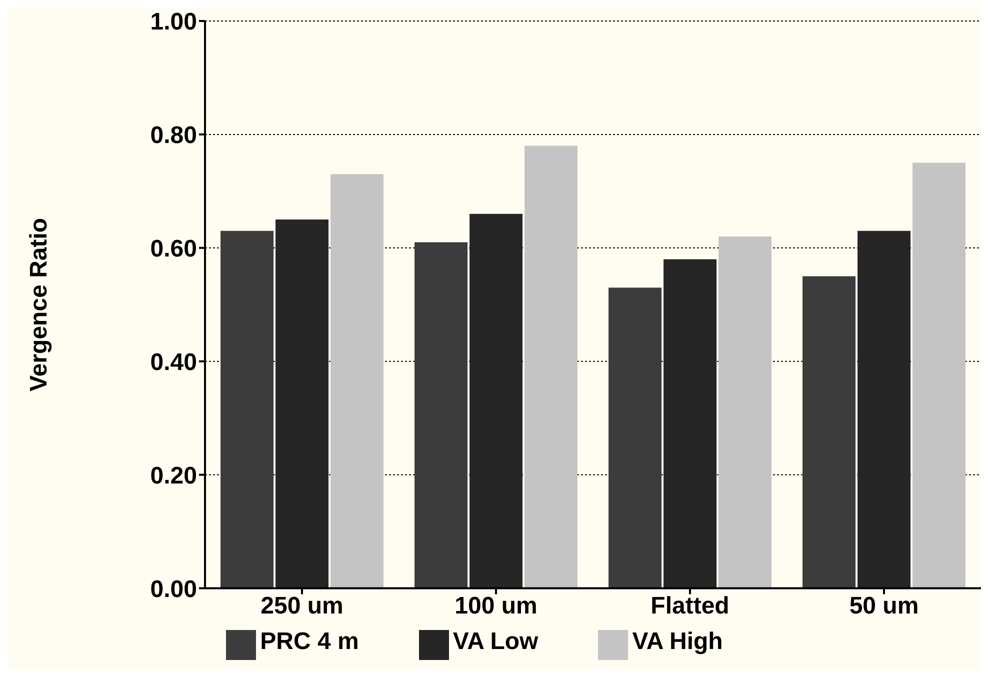 The image size is (989, 678). What do you see at coordinates (302, 606) in the screenshot?
I see `x-tick-label: 250 um` at bounding box center [302, 606].